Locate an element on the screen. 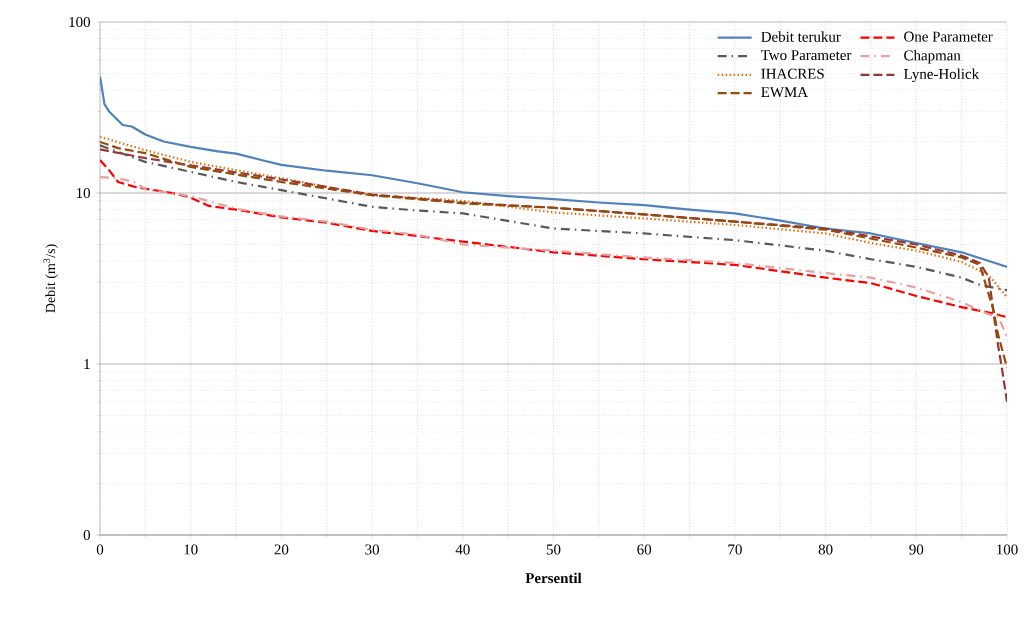  x-tick-label: 50 is located at coordinates (553, 549).